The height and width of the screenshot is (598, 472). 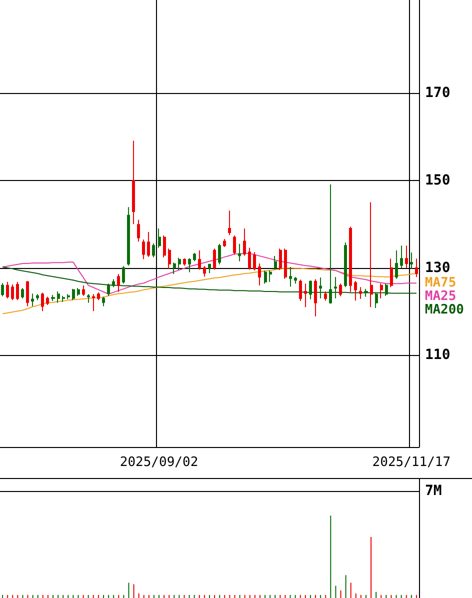 I want to click on y-tick-label: 170, so click(x=437, y=93).